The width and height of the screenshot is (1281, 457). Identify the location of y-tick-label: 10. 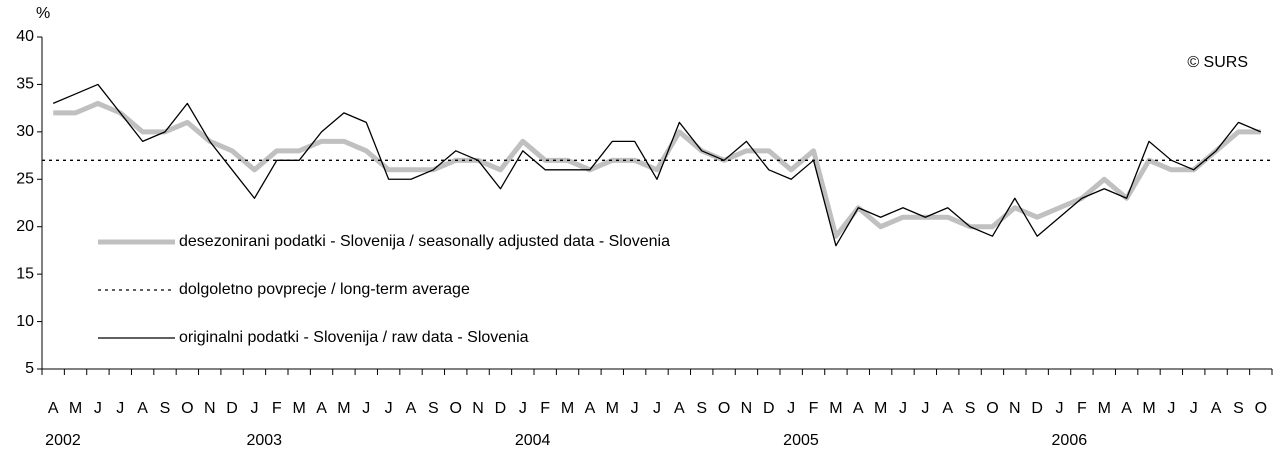
(25, 321).